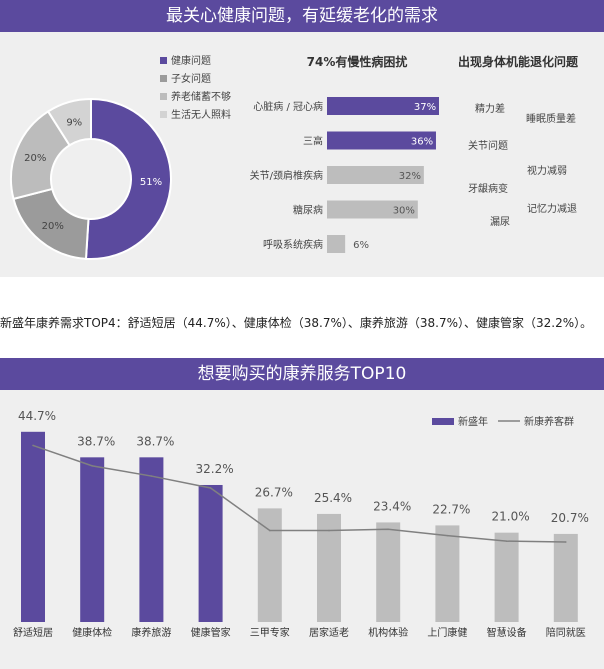 The image size is (604, 669). I want to click on top10-category-7: 上门康健, so click(447, 632).